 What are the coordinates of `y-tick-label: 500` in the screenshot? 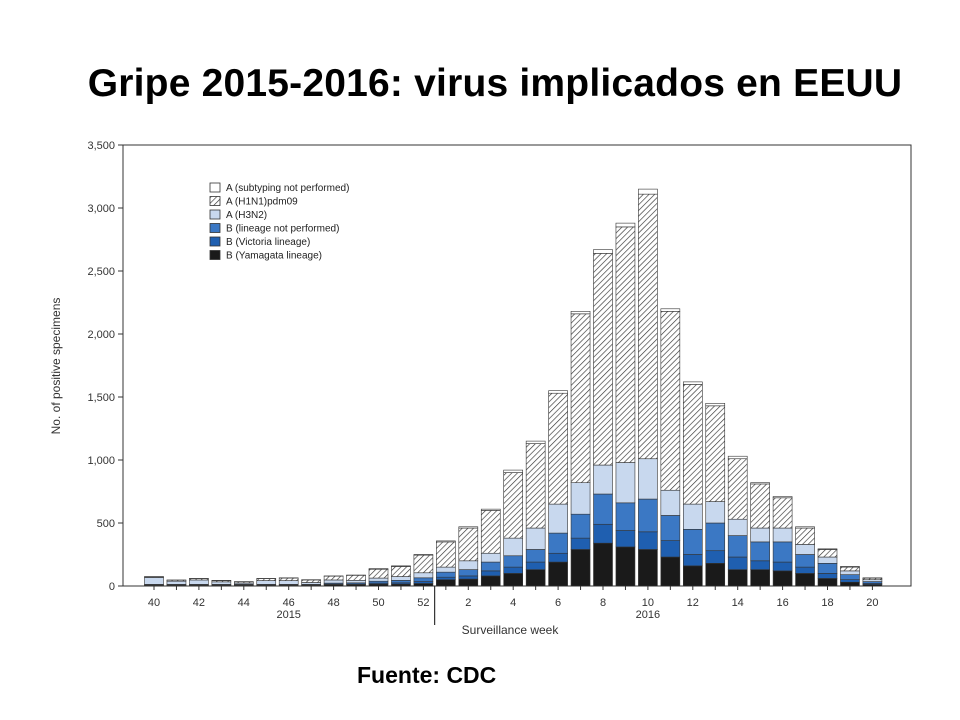 It's located at (106, 524).